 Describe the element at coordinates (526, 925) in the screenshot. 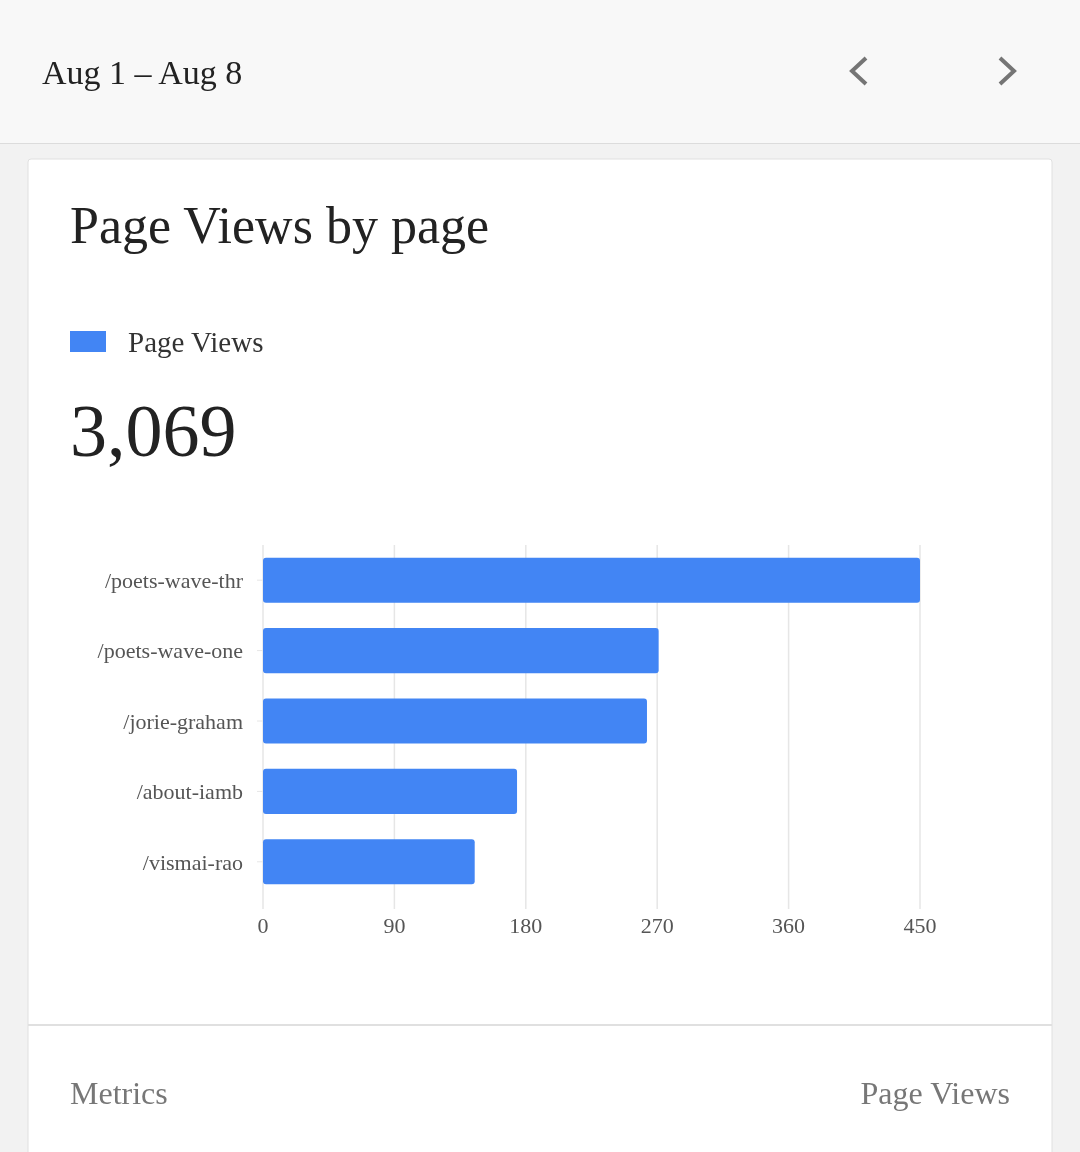

I see `x-tick-label: 180` at that location.